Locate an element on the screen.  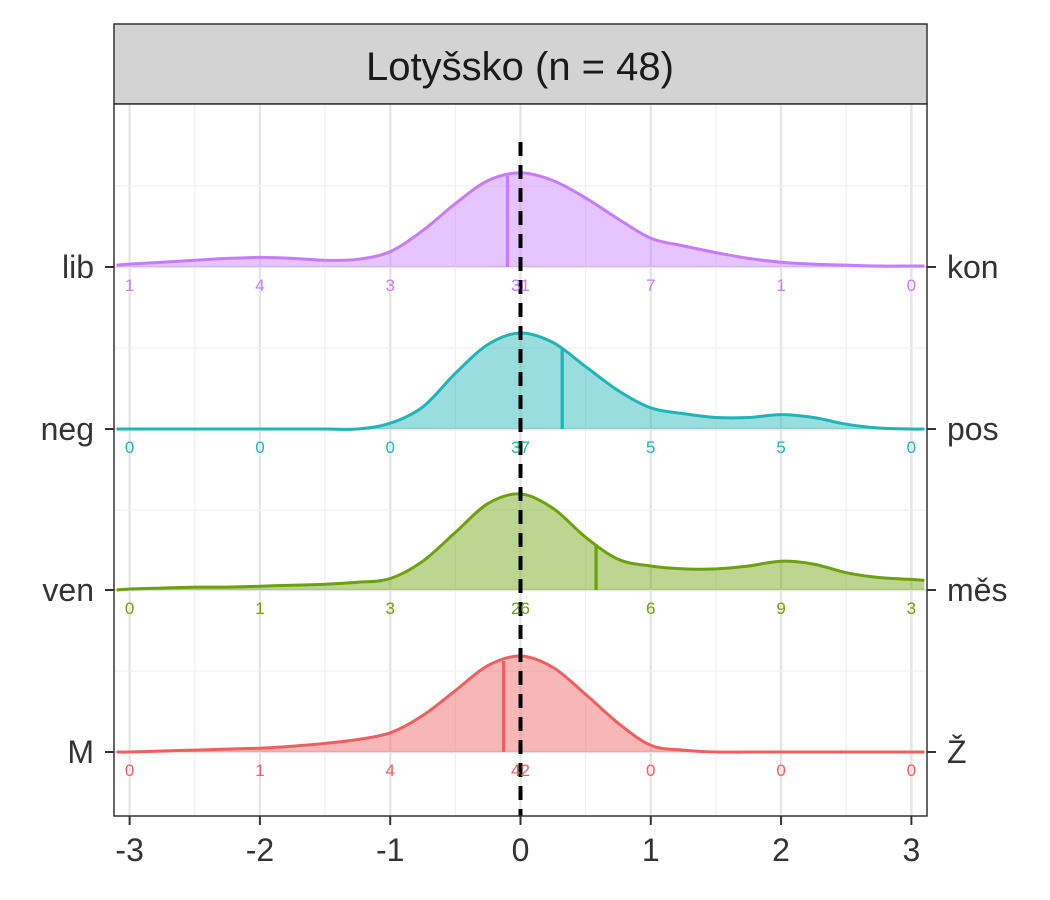
strip: Lotyšsko (n = 48) is located at coordinates (520, 64).